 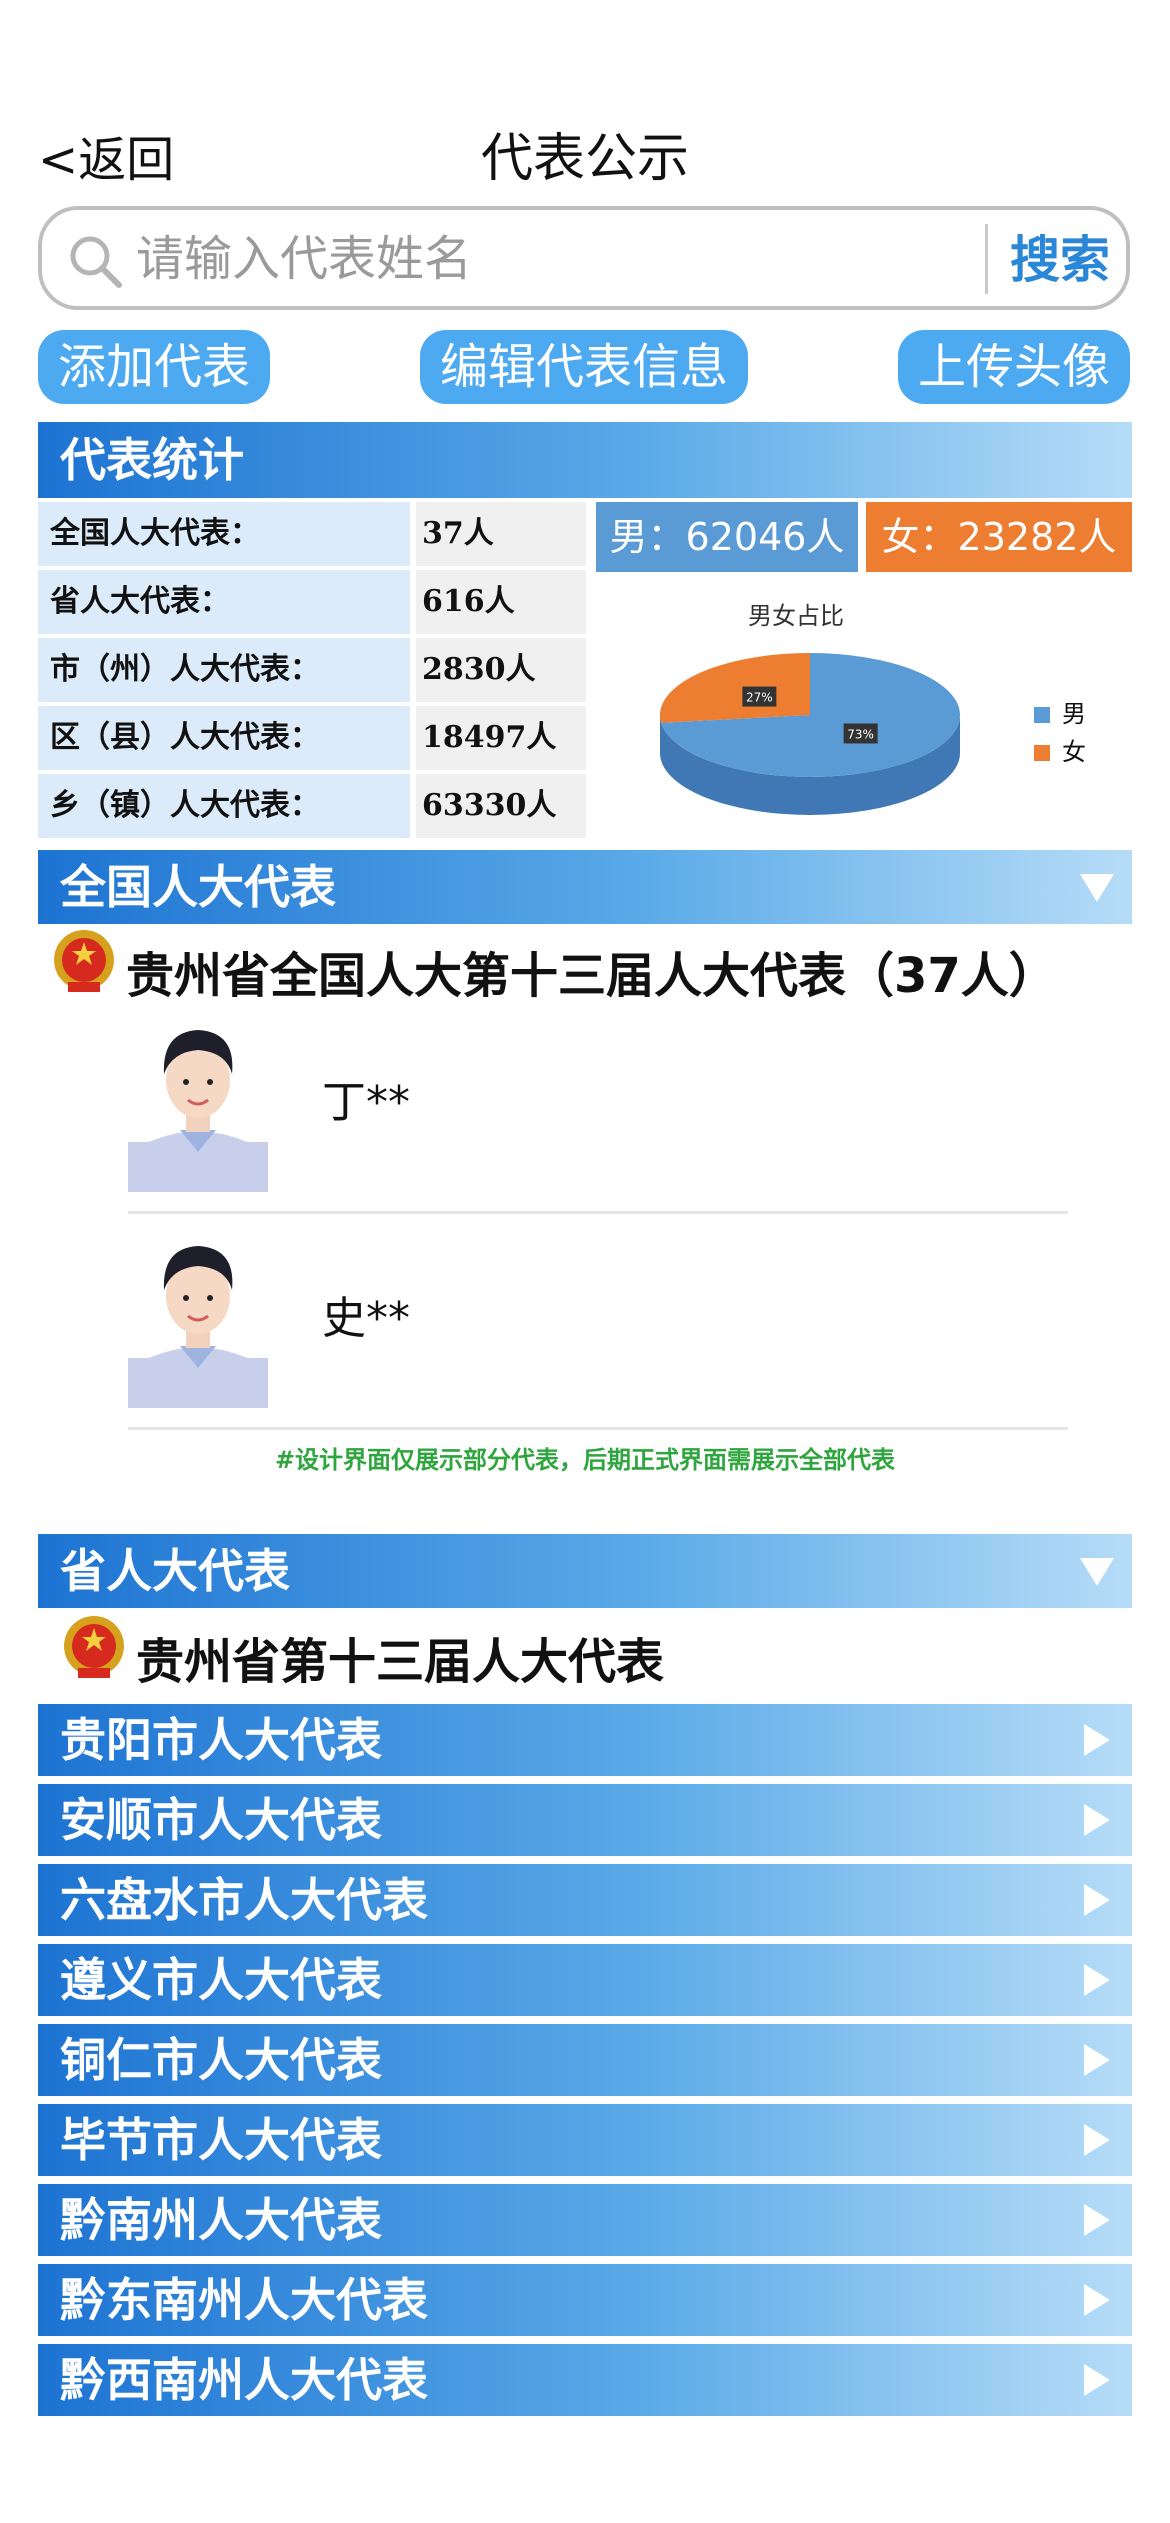 What do you see at coordinates (154, 367) in the screenshot?
I see `add-representative-button: 添加代表` at bounding box center [154, 367].